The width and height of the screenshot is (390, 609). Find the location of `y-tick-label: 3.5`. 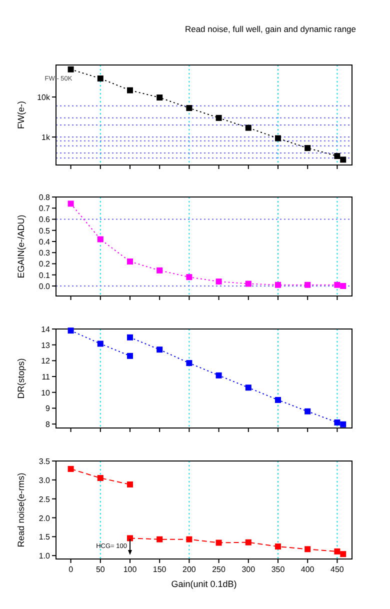

y-tick-label: 3.5 is located at coordinates (44, 461).